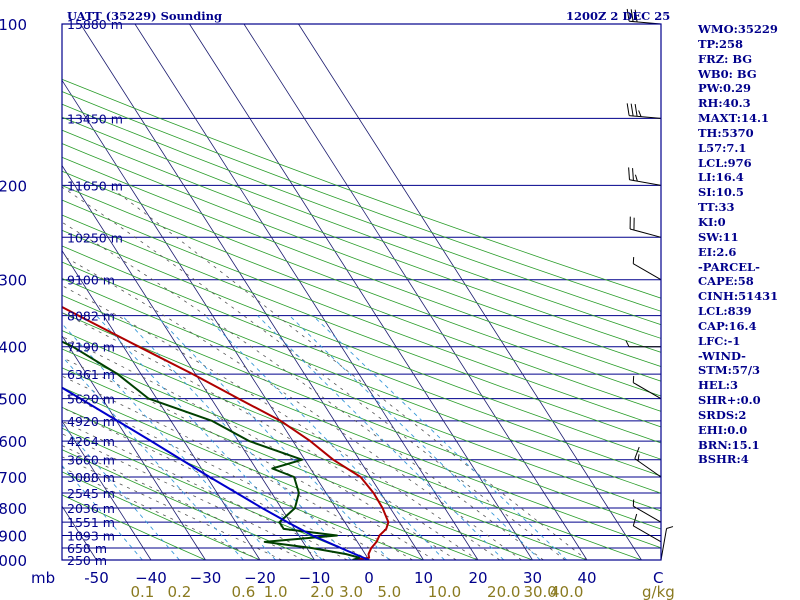 This screenshot has width=800, height=600. I want to click on temperature-tick-label: 30, so click(532, 578).